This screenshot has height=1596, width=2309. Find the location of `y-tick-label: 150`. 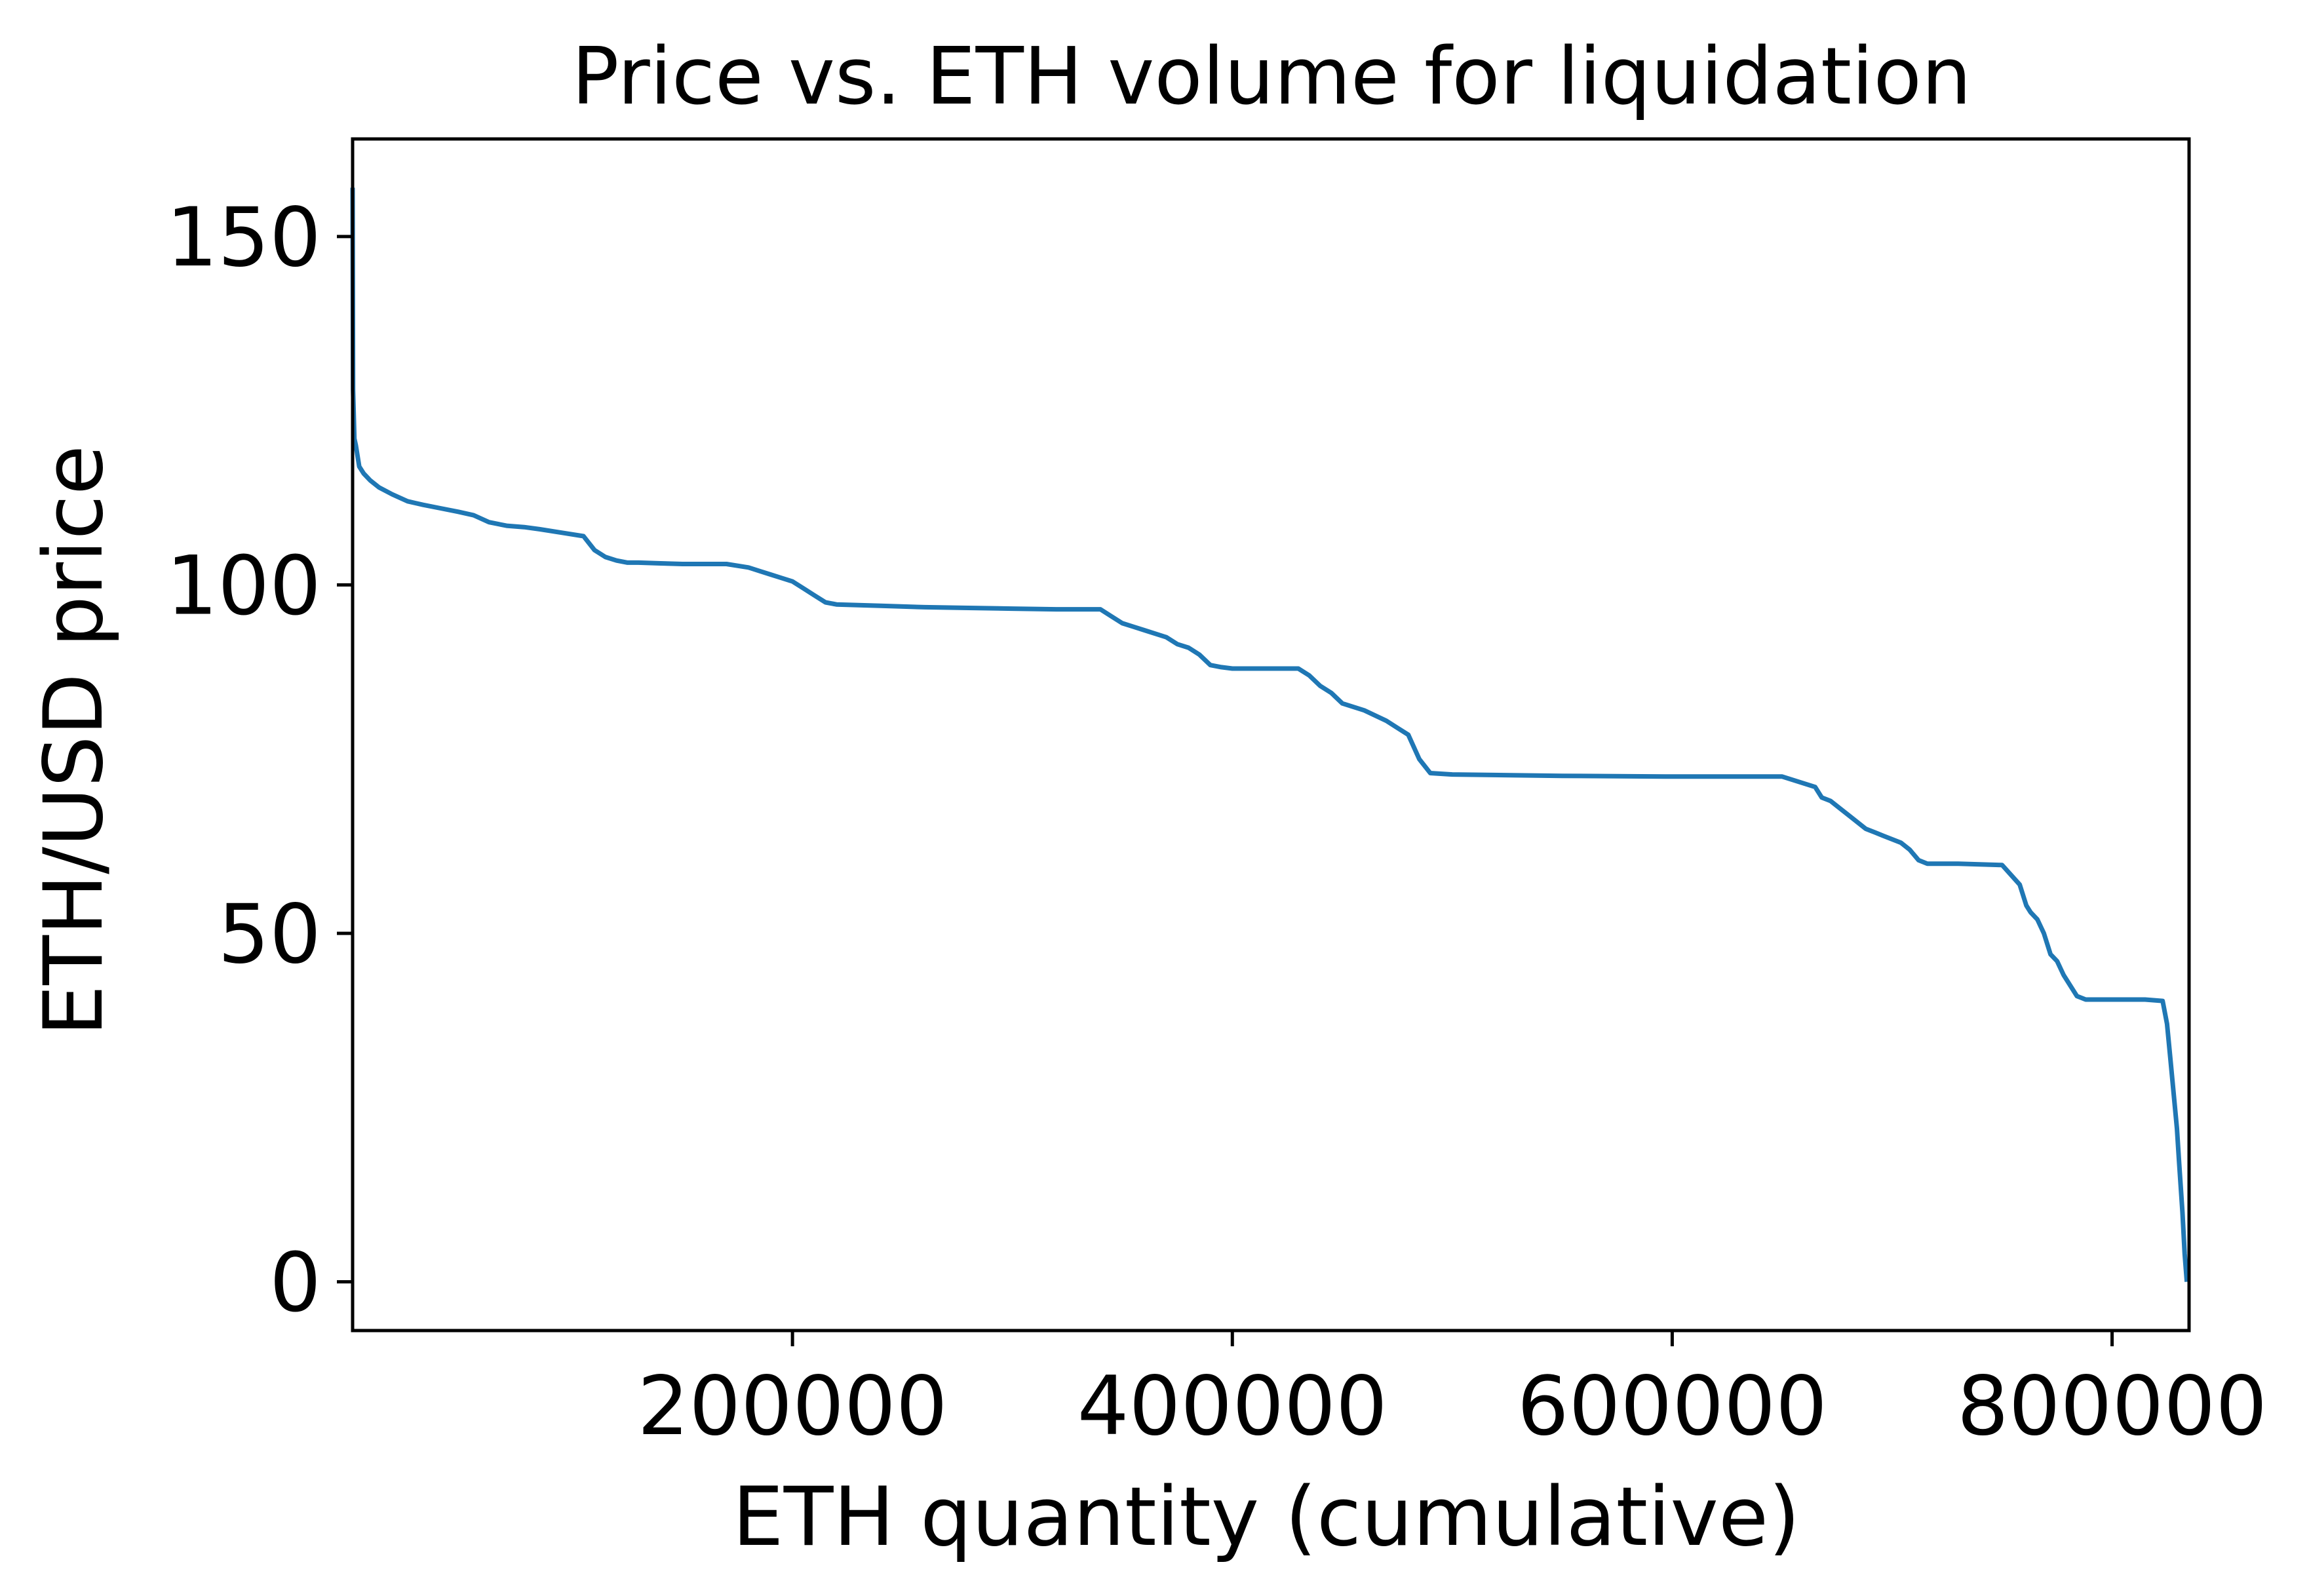

y-tick-label: 150 is located at coordinates (244, 238).